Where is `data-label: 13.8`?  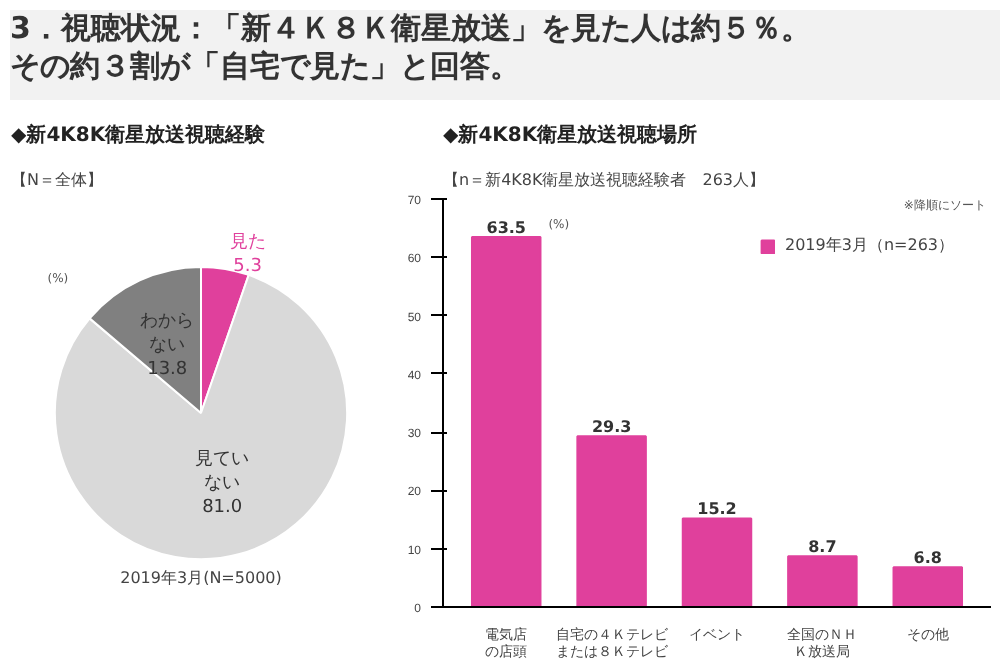 data-label: 13.8 is located at coordinates (167, 370).